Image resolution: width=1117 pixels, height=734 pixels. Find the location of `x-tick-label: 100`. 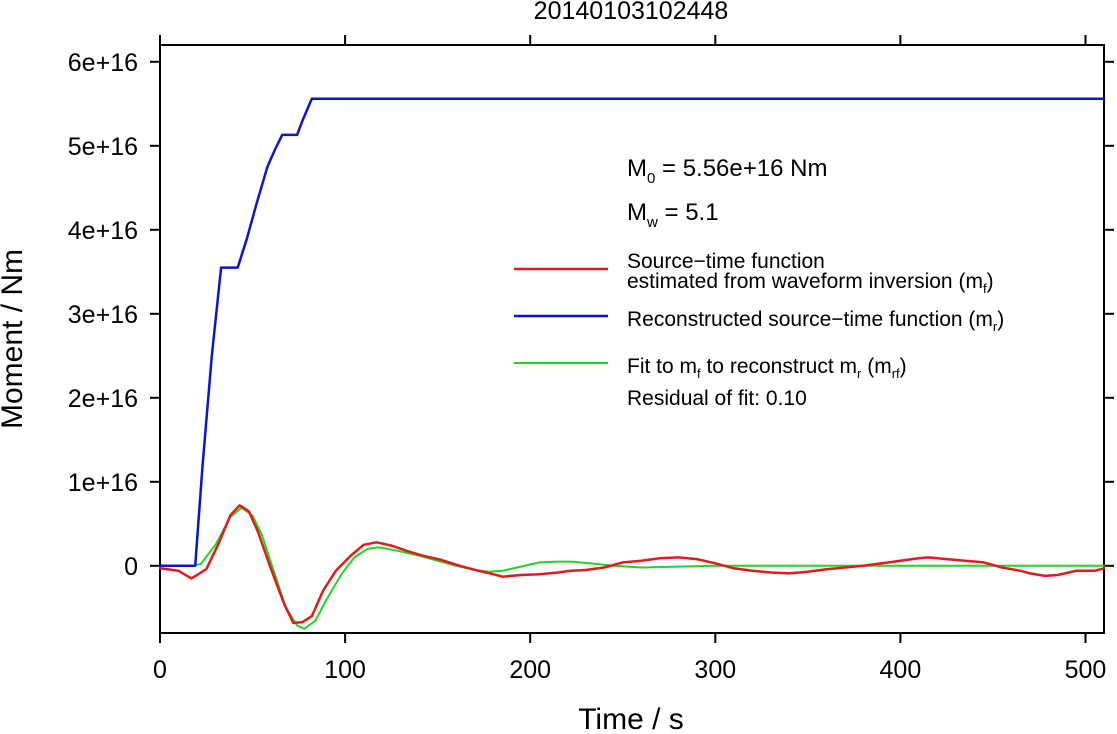

x-tick-label: 100 is located at coordinates (345, 670).